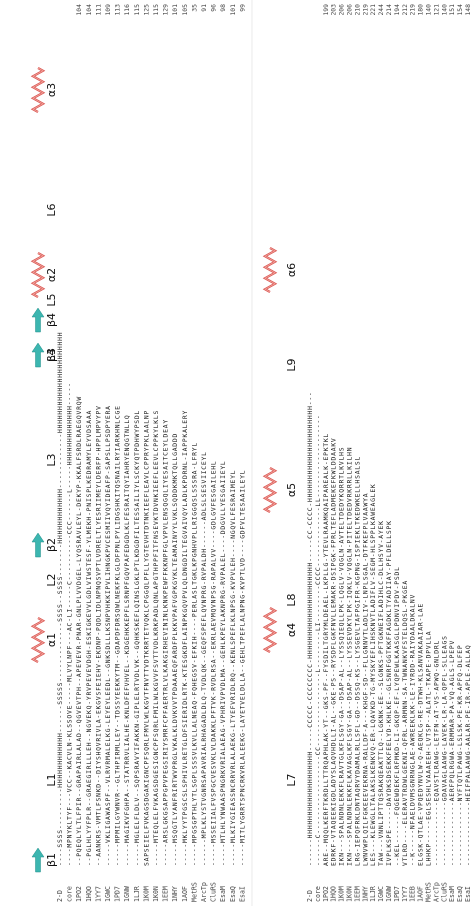 Image resolution: width=474 pixels, height=906 pixels. What do you see at coordinates (51, 299) in the screenshot?
I see `structure-label: L5` at bounding box center [51, 299].